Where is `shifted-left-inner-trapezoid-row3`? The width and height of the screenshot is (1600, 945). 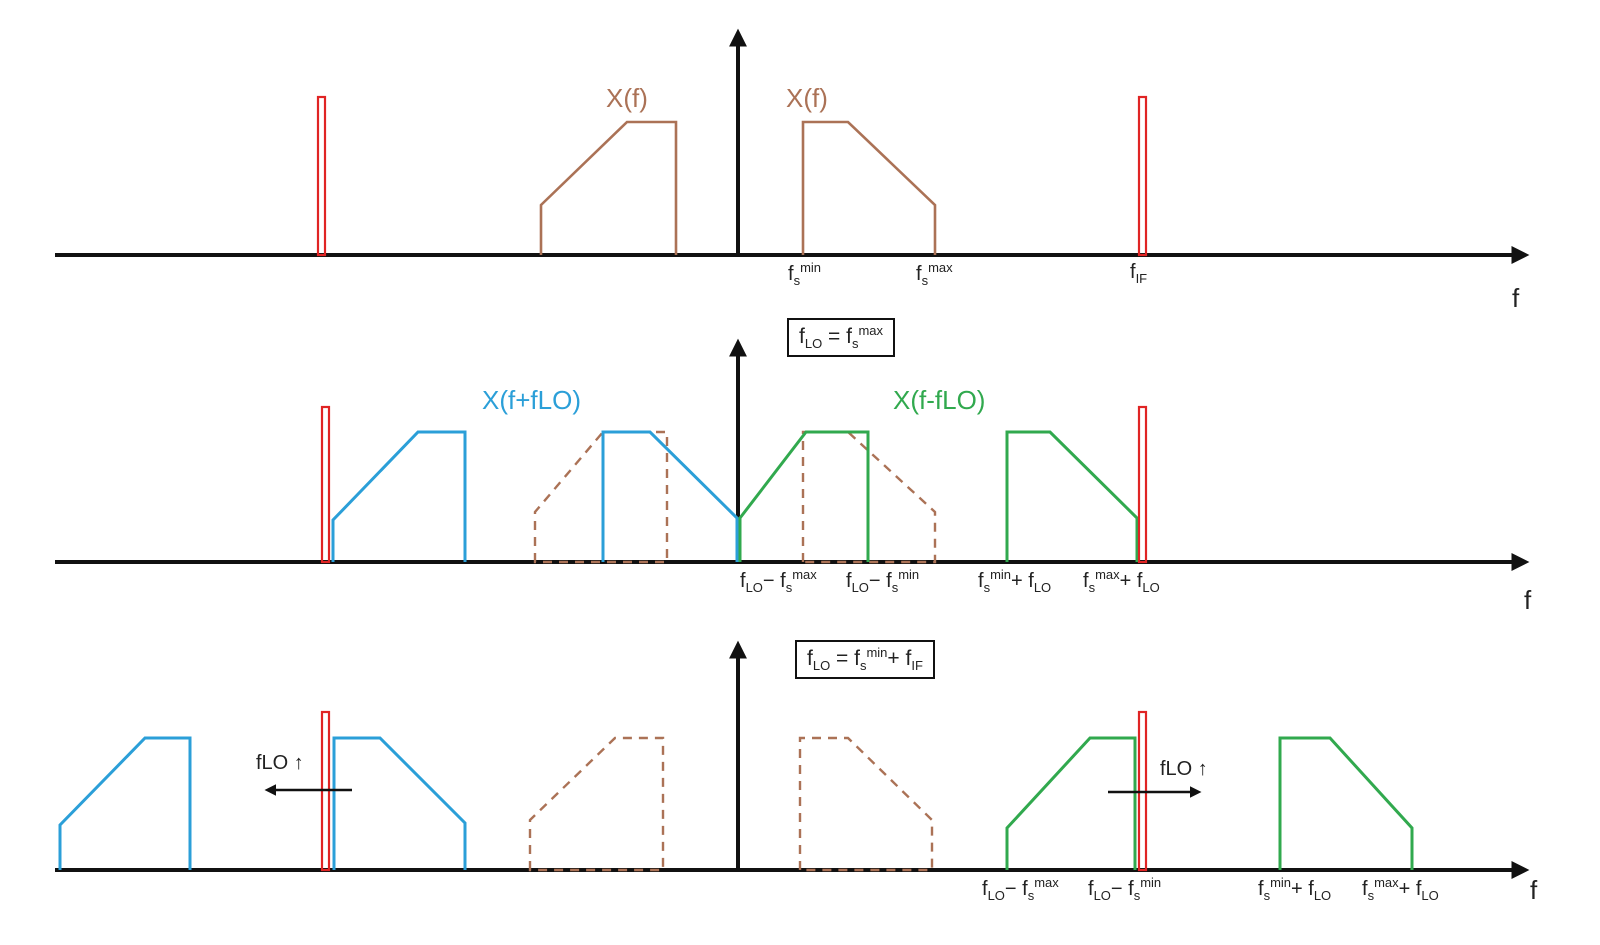
shifted-left-inner-trapezoid-row3 is located at coordinates (399, 803).